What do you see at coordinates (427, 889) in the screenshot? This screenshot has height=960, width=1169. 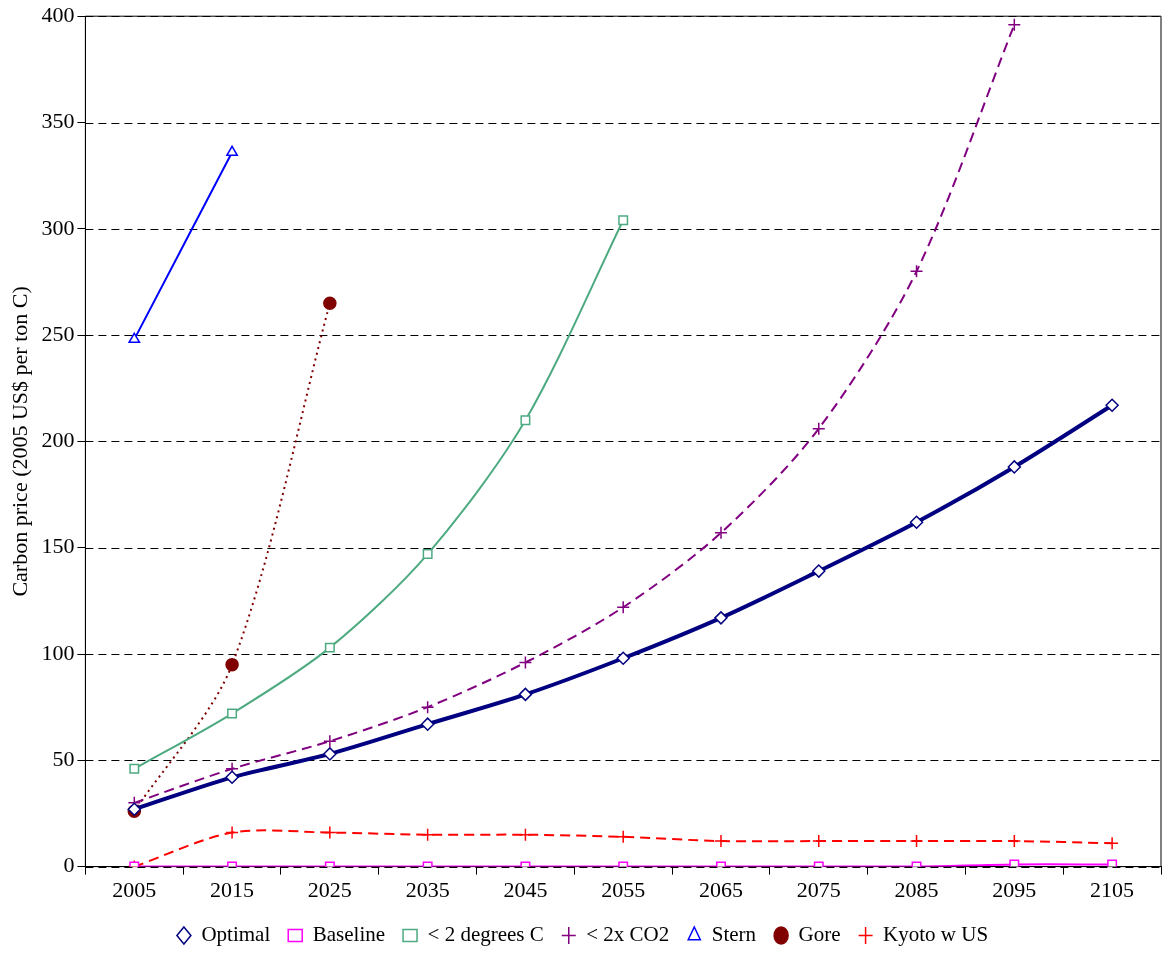 I see `x-tick-label: 2035` at bounding box center [427, 889].